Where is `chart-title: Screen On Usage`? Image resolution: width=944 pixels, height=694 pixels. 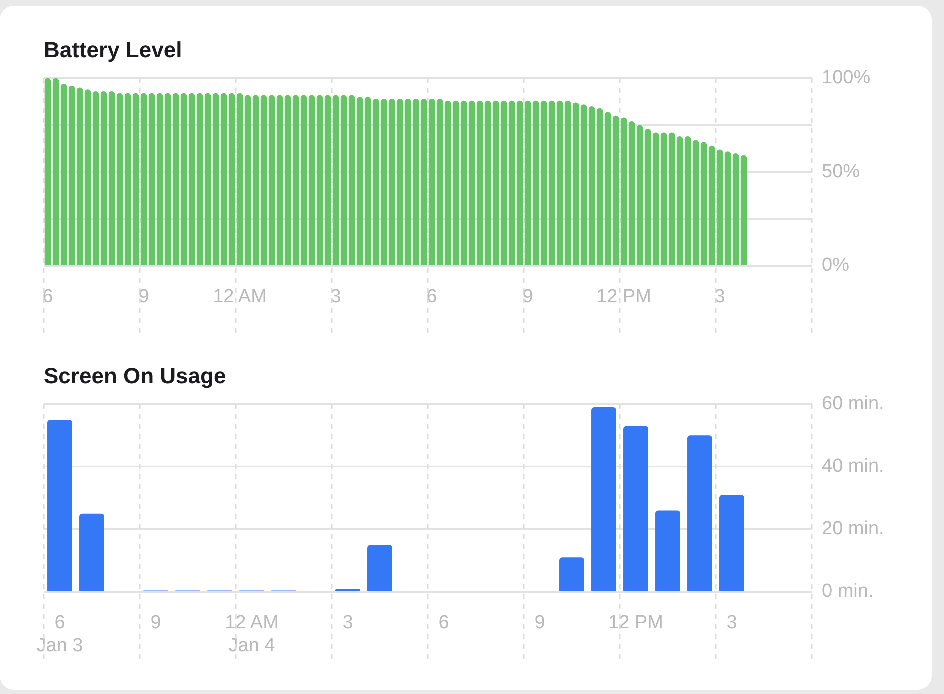
chart-title: Screen On Usage is located at coordinates (135, 375).